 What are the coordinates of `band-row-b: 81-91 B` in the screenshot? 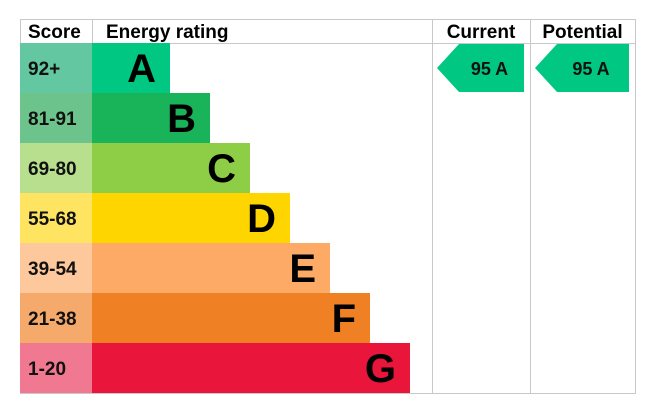 It's located at (115, 118).